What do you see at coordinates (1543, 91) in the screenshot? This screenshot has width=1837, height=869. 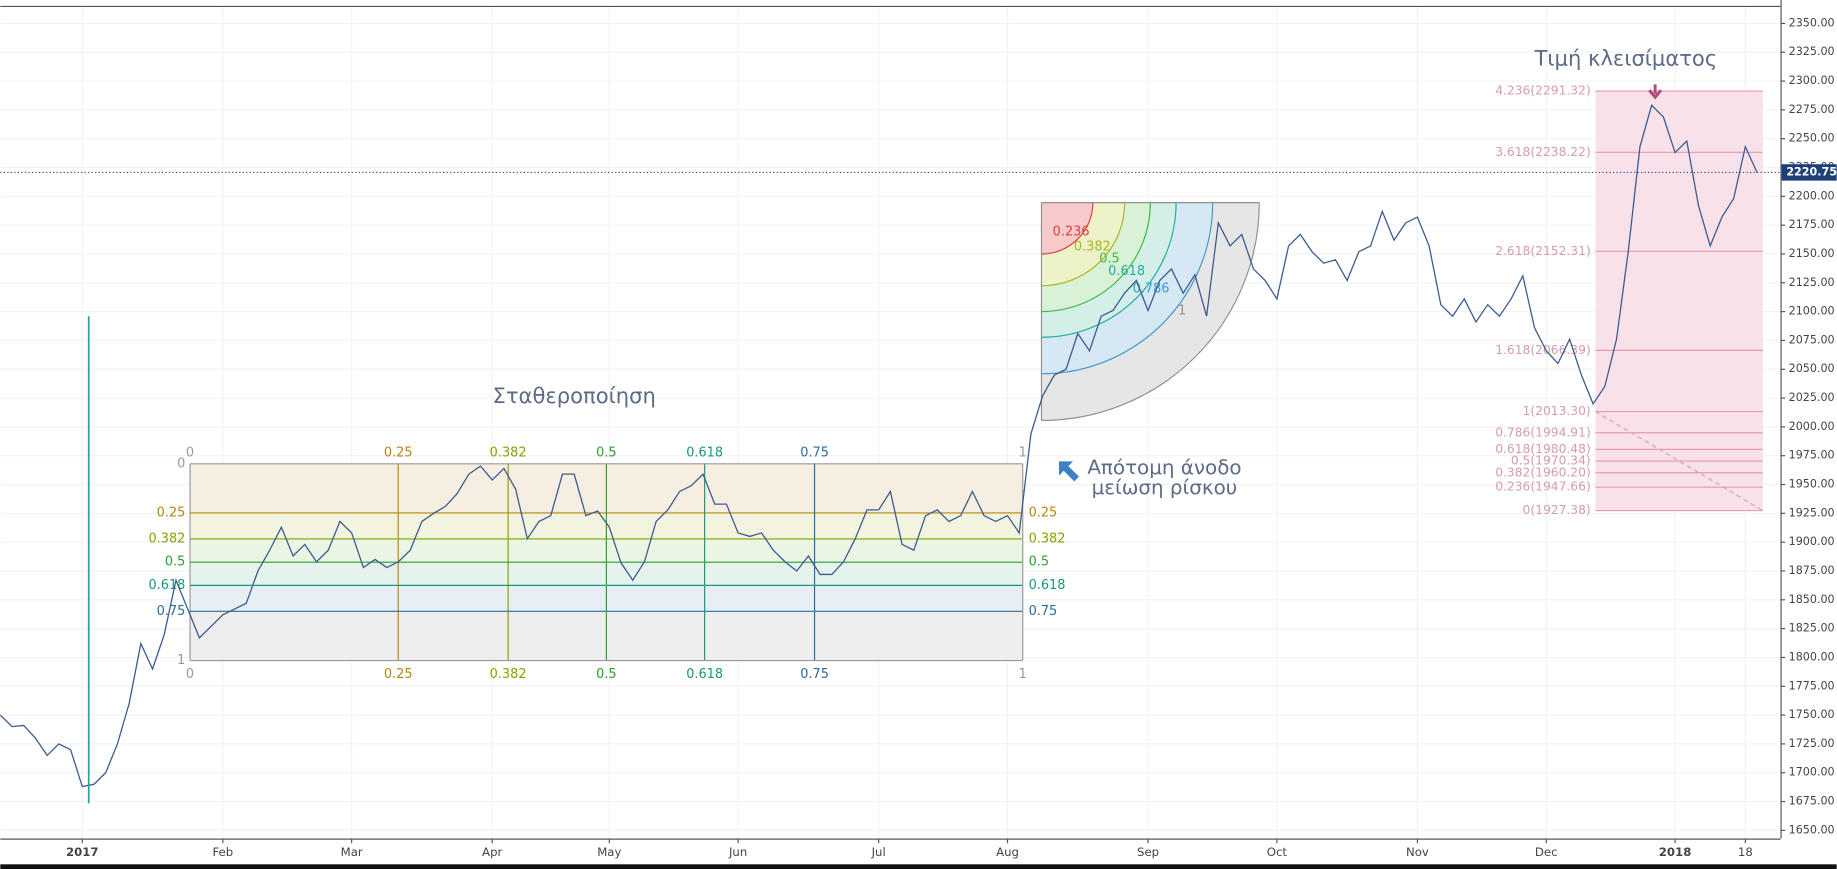 I see `fib-ext-label: 4.236(2291.32)` at bounding box center [1543, 91].